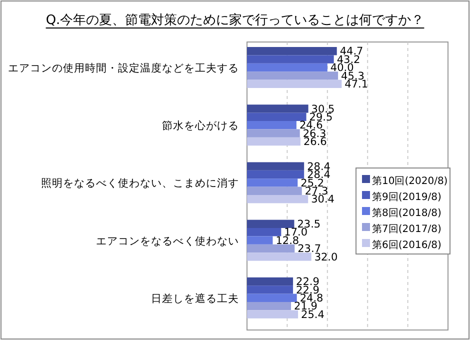 This screenshot has width=470, height=340. I want to click on y-tick-label: エアコンをなるべく使わない, so click(167, 241).